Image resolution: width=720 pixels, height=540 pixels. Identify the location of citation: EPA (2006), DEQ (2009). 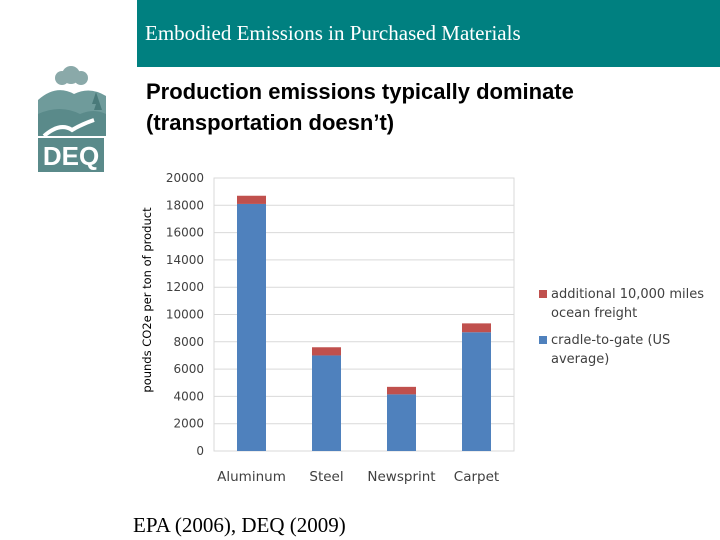
(239, 525).